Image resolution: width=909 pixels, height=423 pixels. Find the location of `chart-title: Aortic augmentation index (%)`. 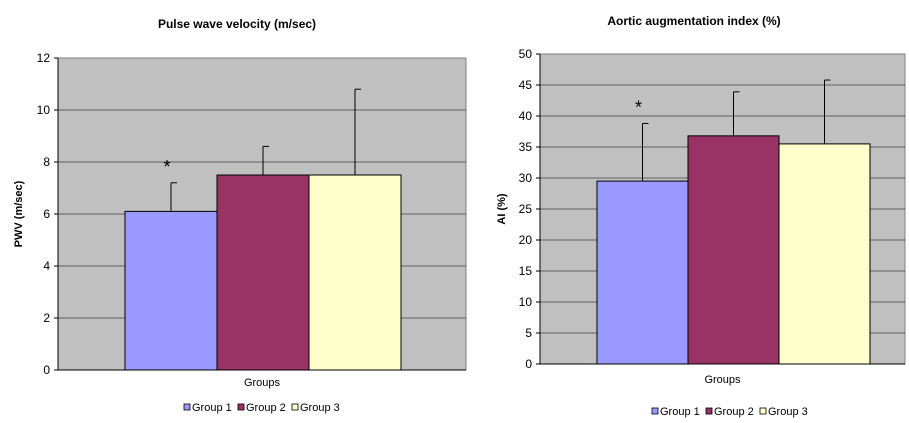

chart-title: Aortic augmentation index (%) is located at coordinates (693, 21).